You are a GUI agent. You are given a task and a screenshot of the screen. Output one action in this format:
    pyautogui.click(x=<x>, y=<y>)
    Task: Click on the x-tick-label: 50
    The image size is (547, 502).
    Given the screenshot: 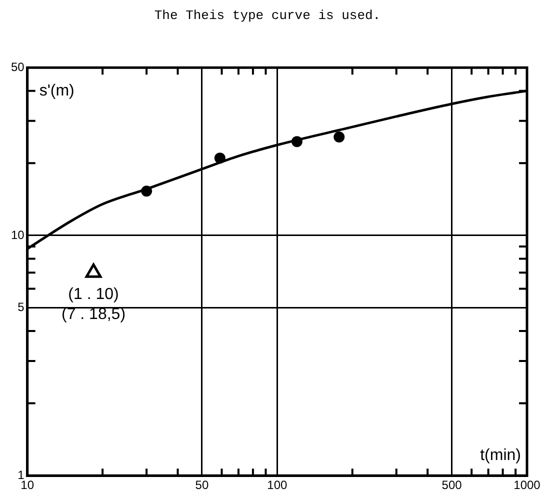 What is the action you would take?
    pyautogui.click(x=202, y=485)
    